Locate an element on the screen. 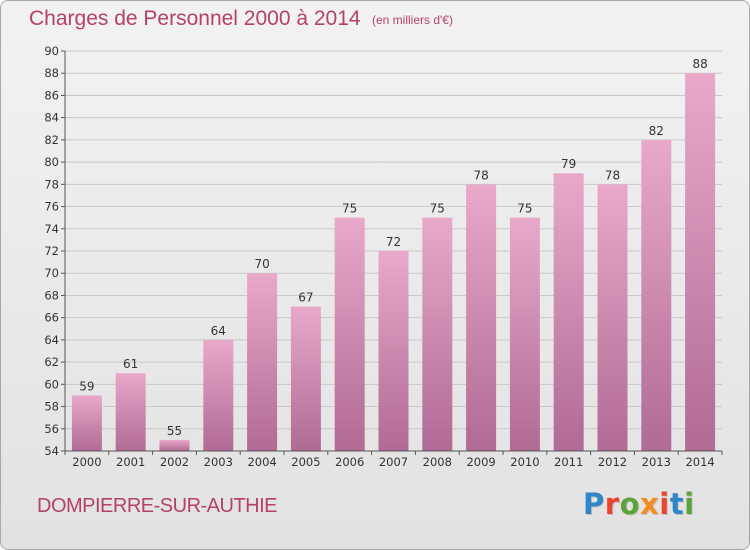  proxiti-logo: Proxiti is located at coordinates (639, 504).